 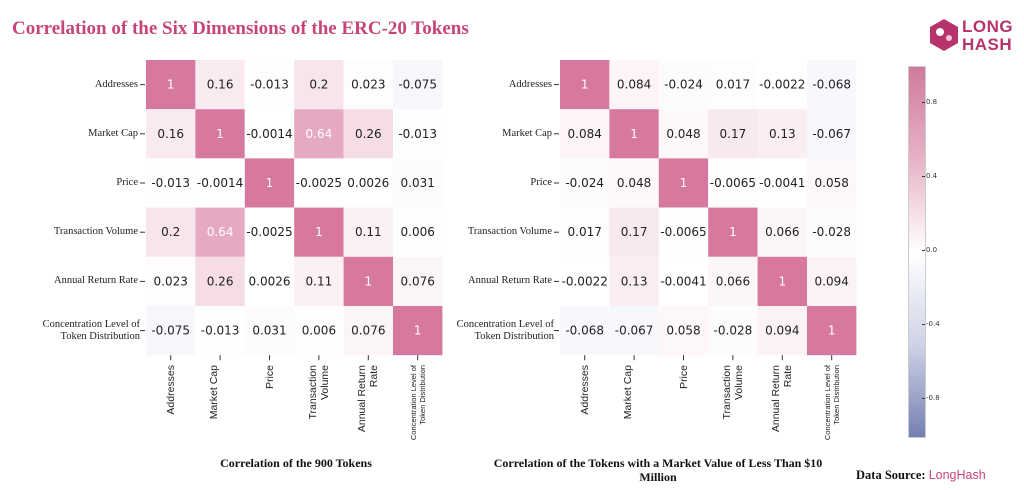 I want to click on colorbar, so click(x=917, y=252).